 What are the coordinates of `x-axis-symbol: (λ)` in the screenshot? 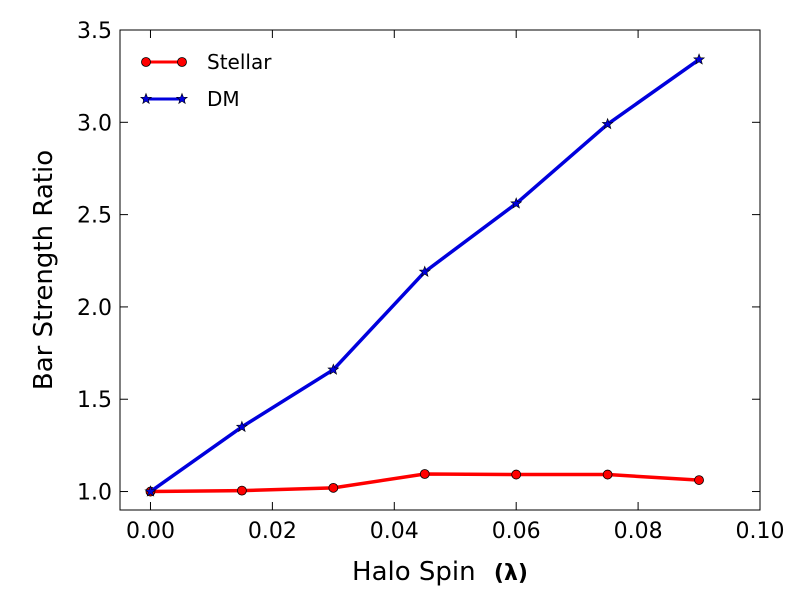 It's located at (511, 573).